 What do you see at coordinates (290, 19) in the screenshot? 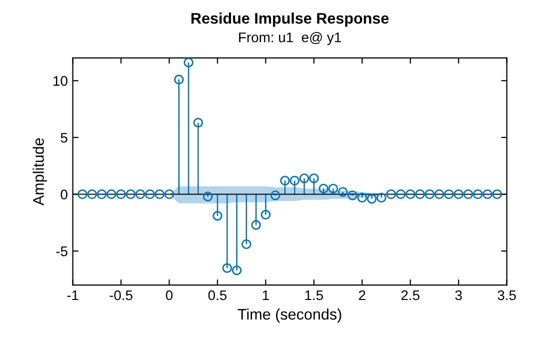
I see `chart-title: Residue Impulse Response` at bounding box center [290, 19].